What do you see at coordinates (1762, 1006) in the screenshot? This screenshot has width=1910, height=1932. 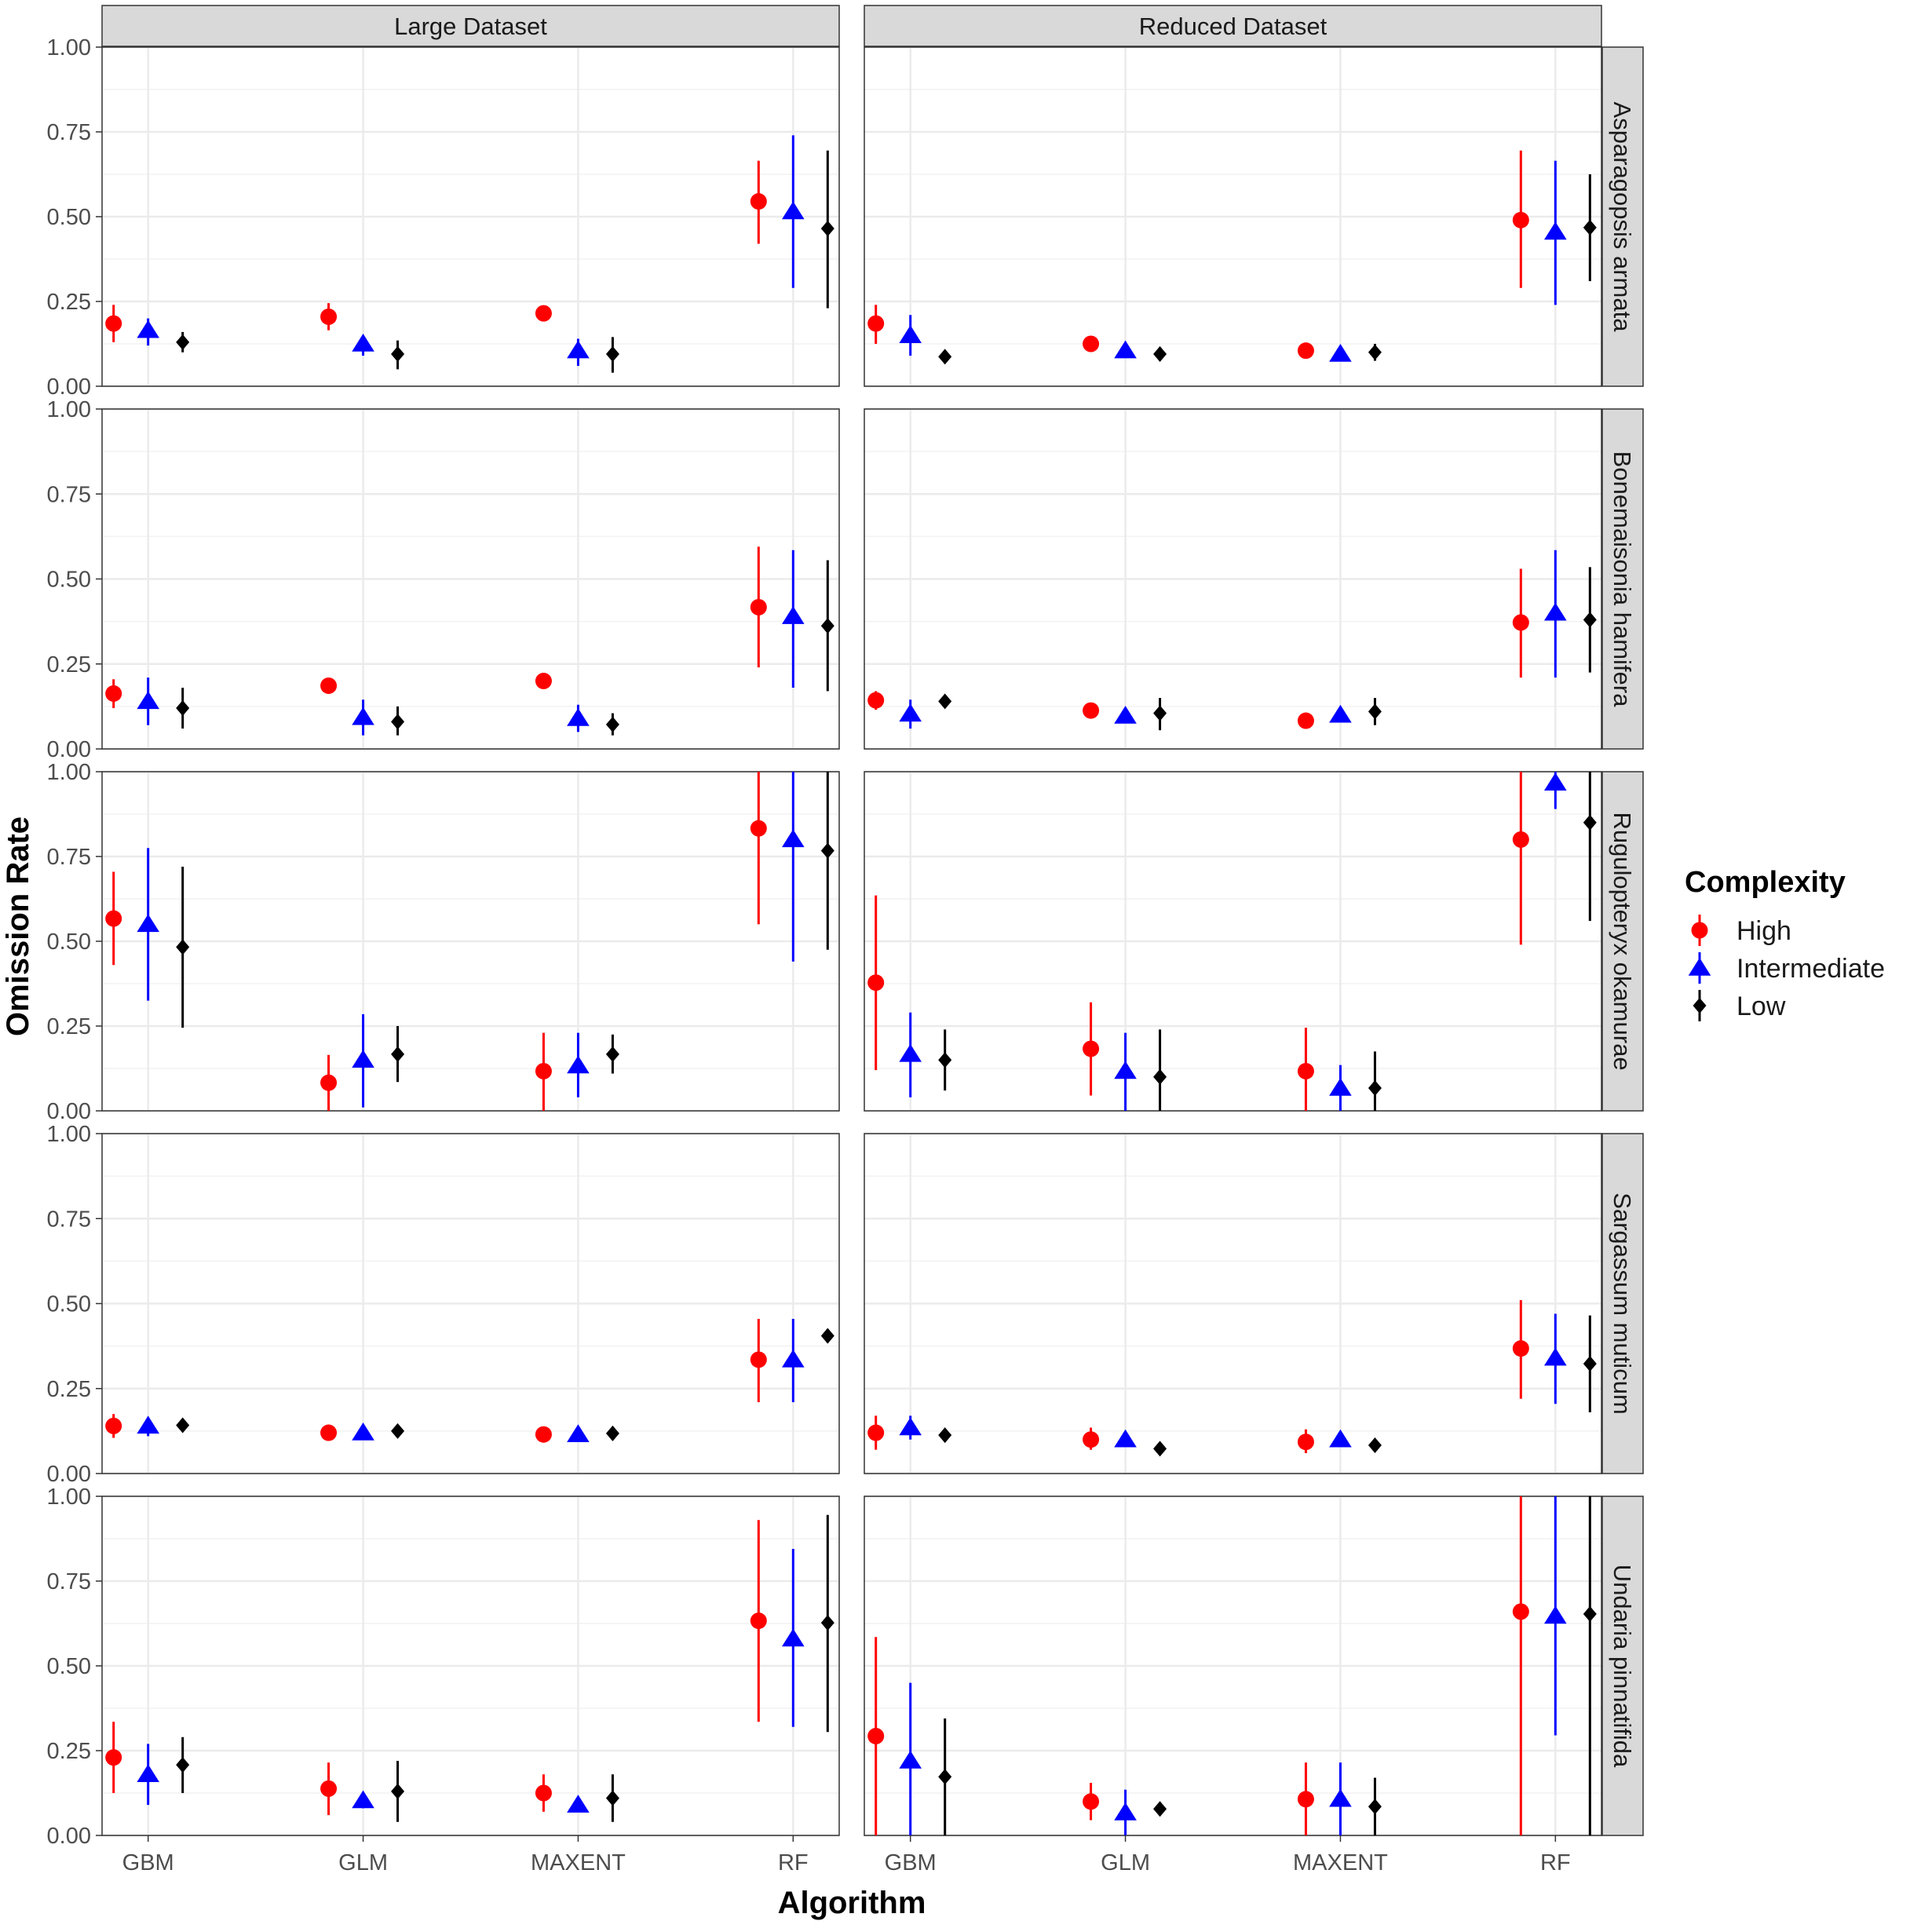 I see `legend-label: Low` at bounding box center [1762, 1006].